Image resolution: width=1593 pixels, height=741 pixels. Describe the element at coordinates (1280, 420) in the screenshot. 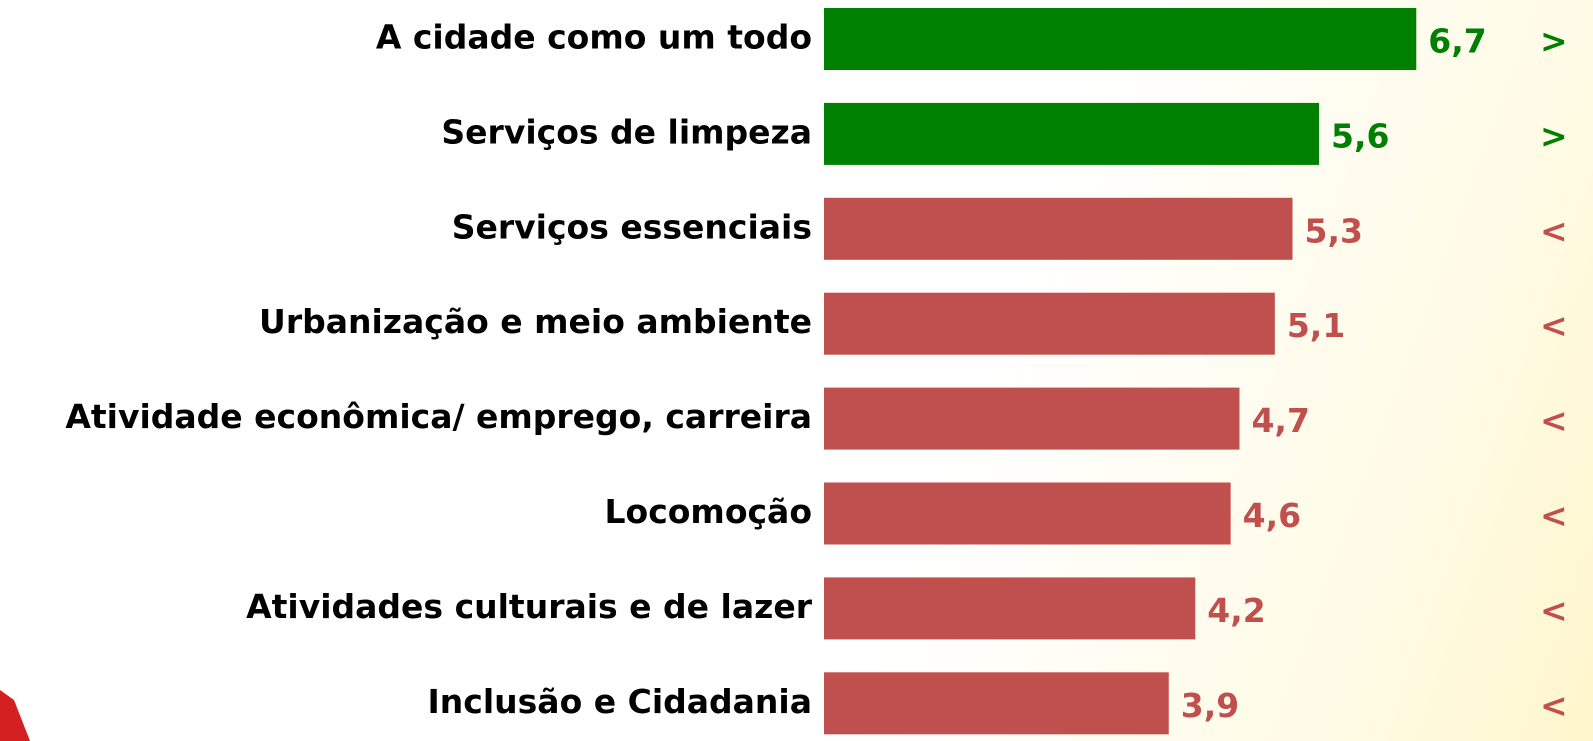

I see `value-label: 4,7` at that location.